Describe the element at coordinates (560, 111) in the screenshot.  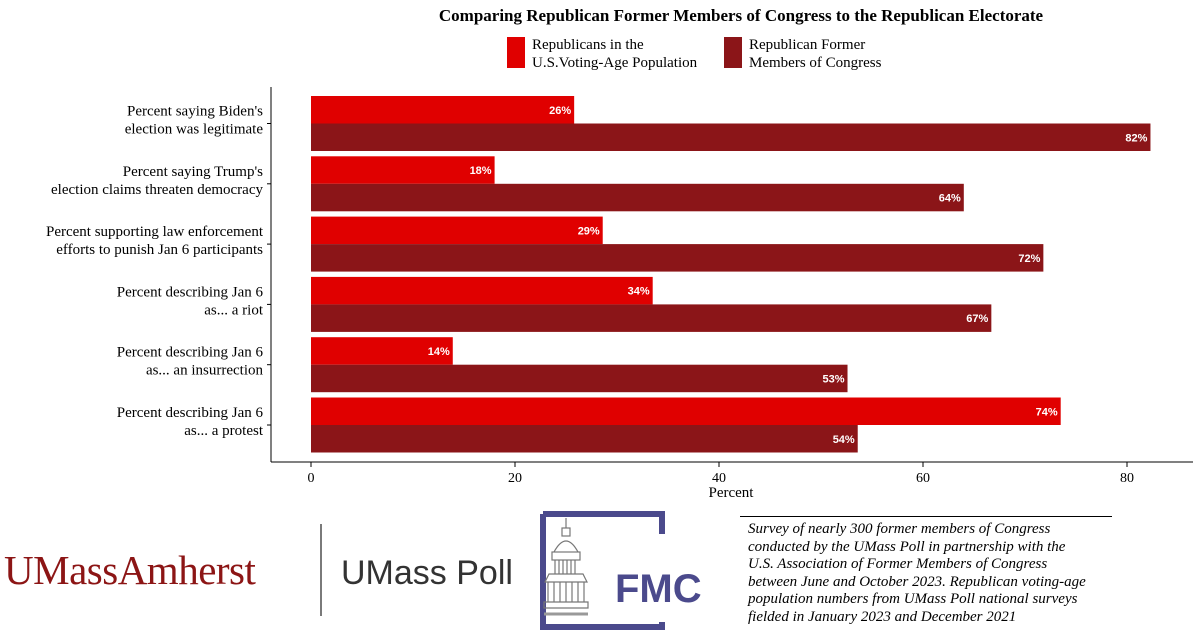
I see `data-label: 26%` at that location.